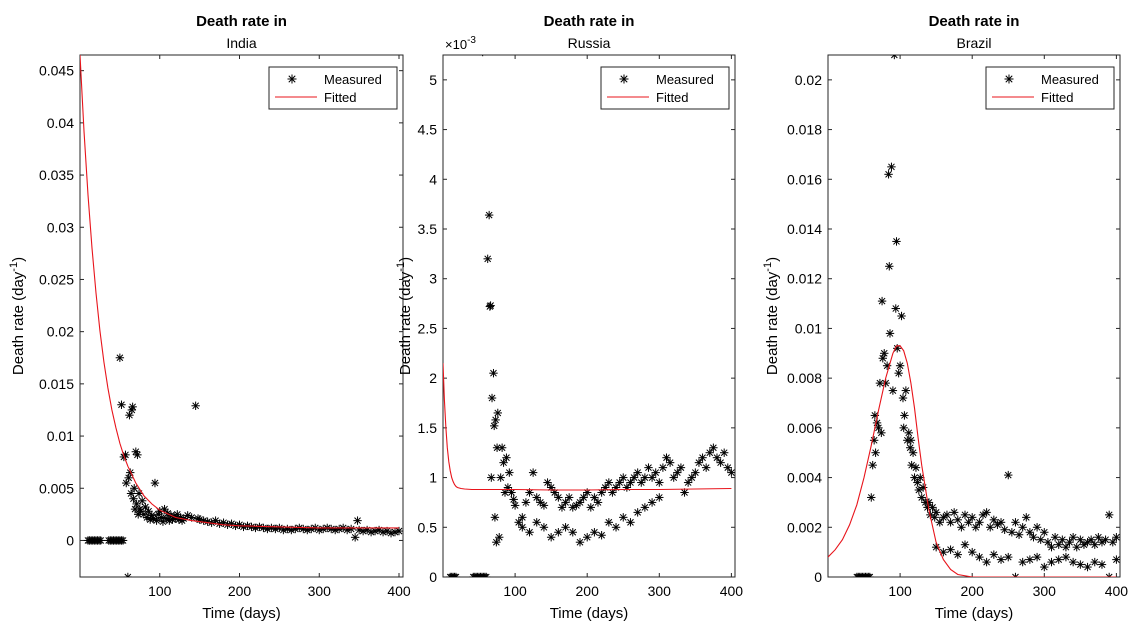  I want to click on y-tick-label: 0.005, so click(56, 488).